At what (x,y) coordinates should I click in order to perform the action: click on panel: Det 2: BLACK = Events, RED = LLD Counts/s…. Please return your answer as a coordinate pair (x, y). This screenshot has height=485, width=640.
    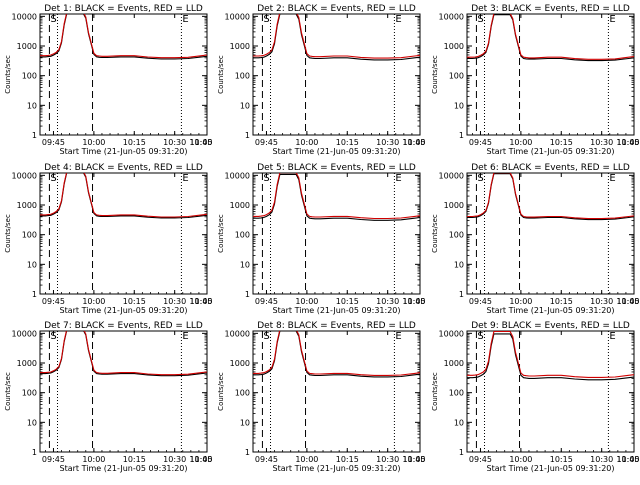
    Looking at the image, I should click on (321, 80).